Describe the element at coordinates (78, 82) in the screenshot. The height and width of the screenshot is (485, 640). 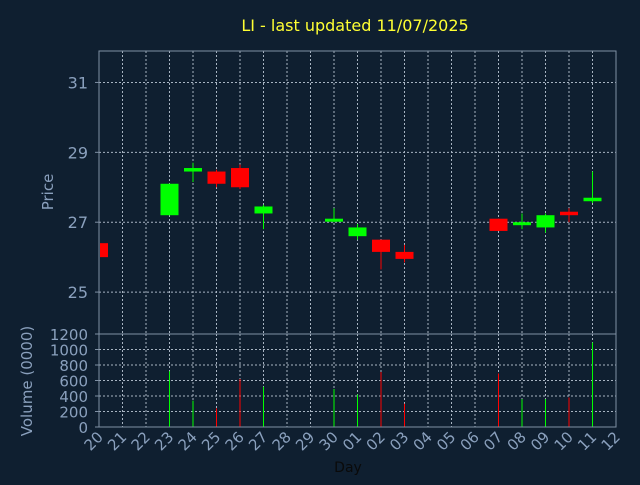
I see `price-tick-label: 31` at that location.